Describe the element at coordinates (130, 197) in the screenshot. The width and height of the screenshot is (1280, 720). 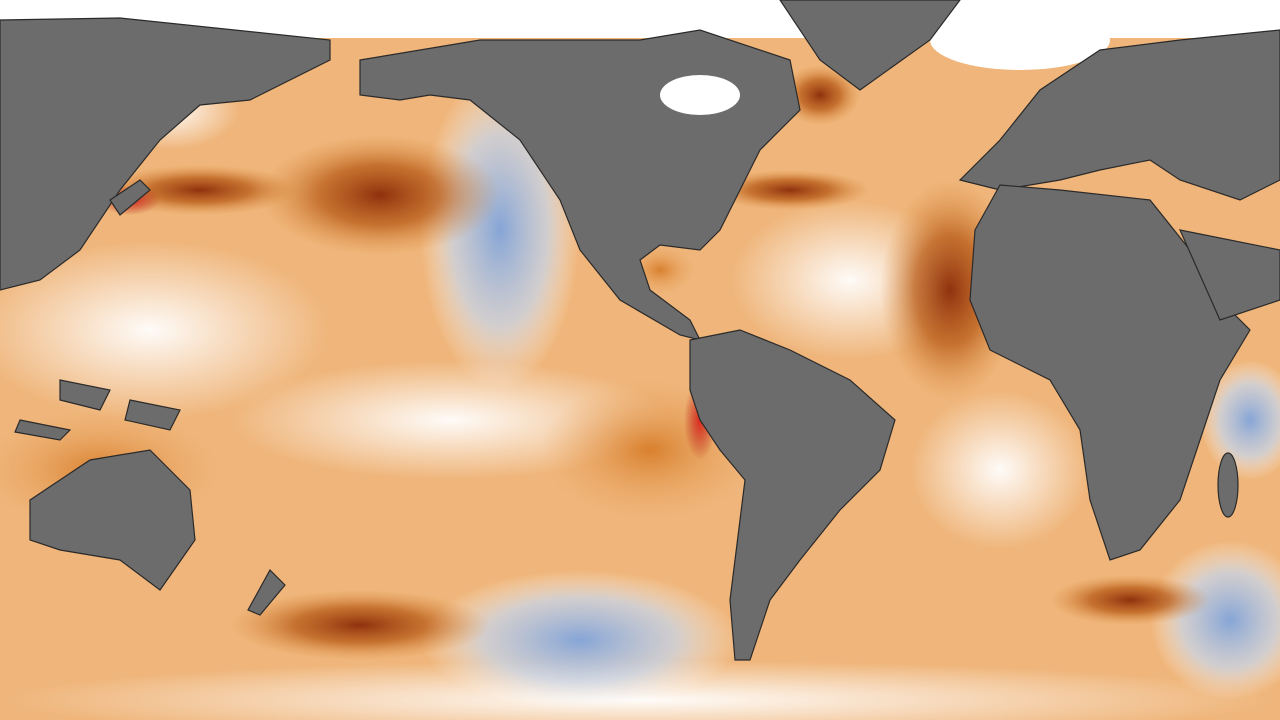
I see `japan` at that location.